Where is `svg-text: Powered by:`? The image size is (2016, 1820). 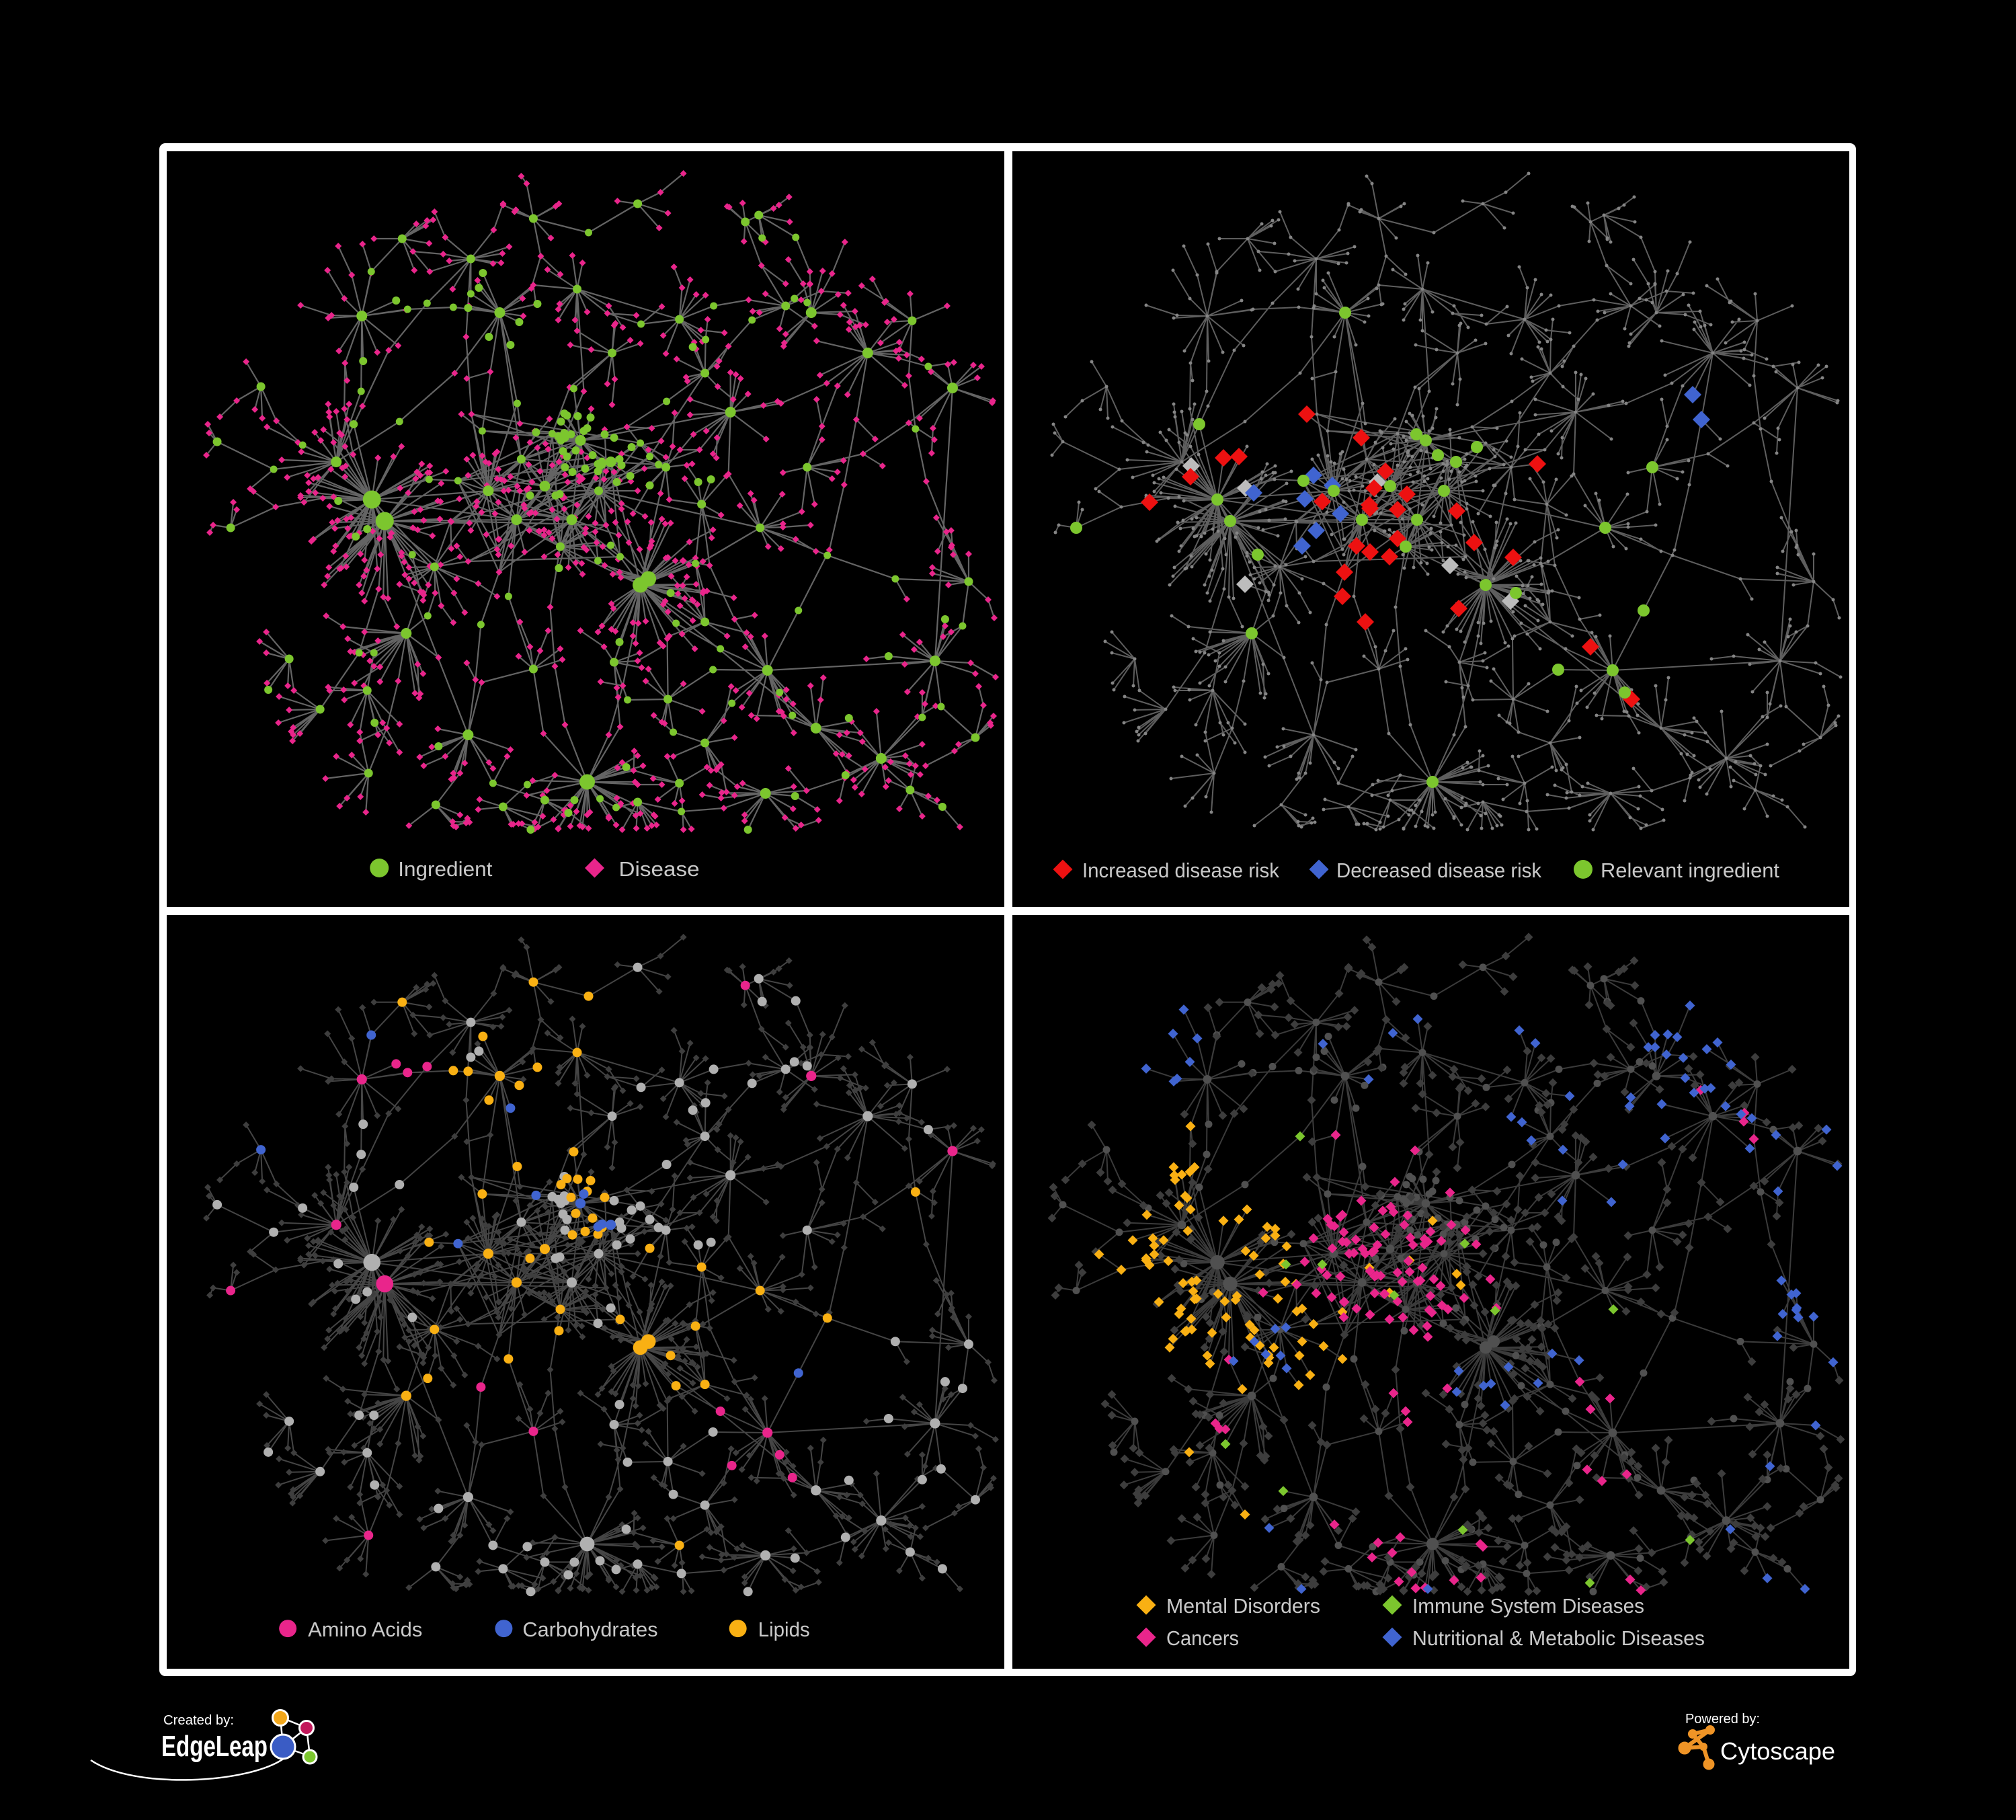
svg-text: Powered by: is located at coordinates (1722, 1719).